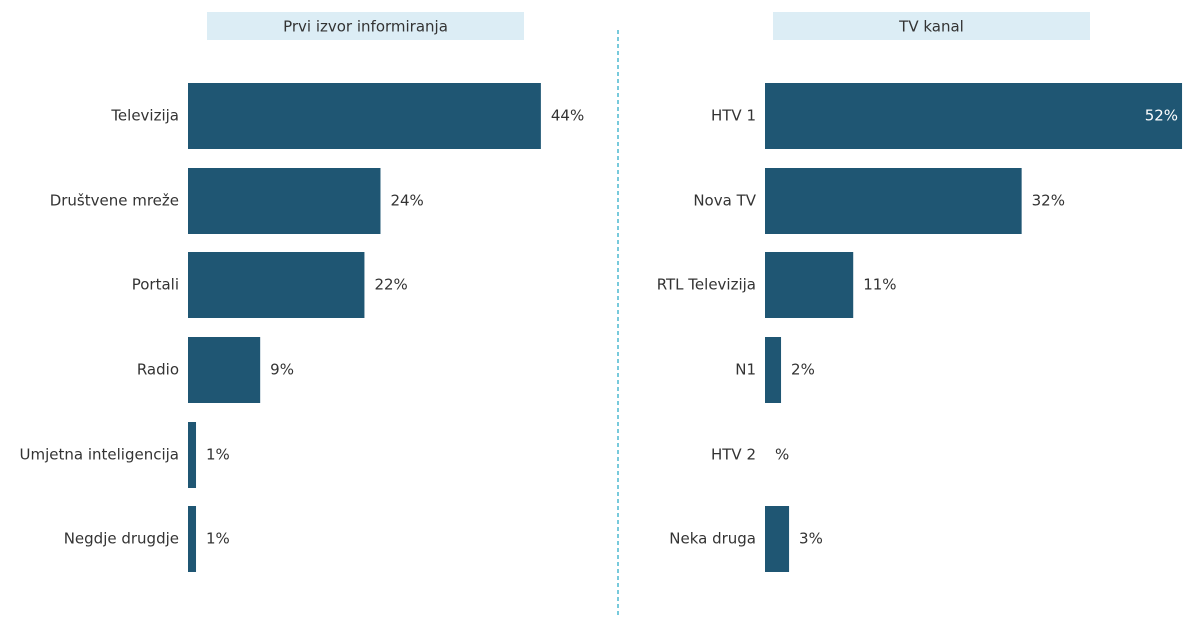 The height and width of the screenshot is (617, 1184). What do you see at coordinates (155, 285) in the screenshot?
I see `category-label: Portali` at bounding box center [155, 285].